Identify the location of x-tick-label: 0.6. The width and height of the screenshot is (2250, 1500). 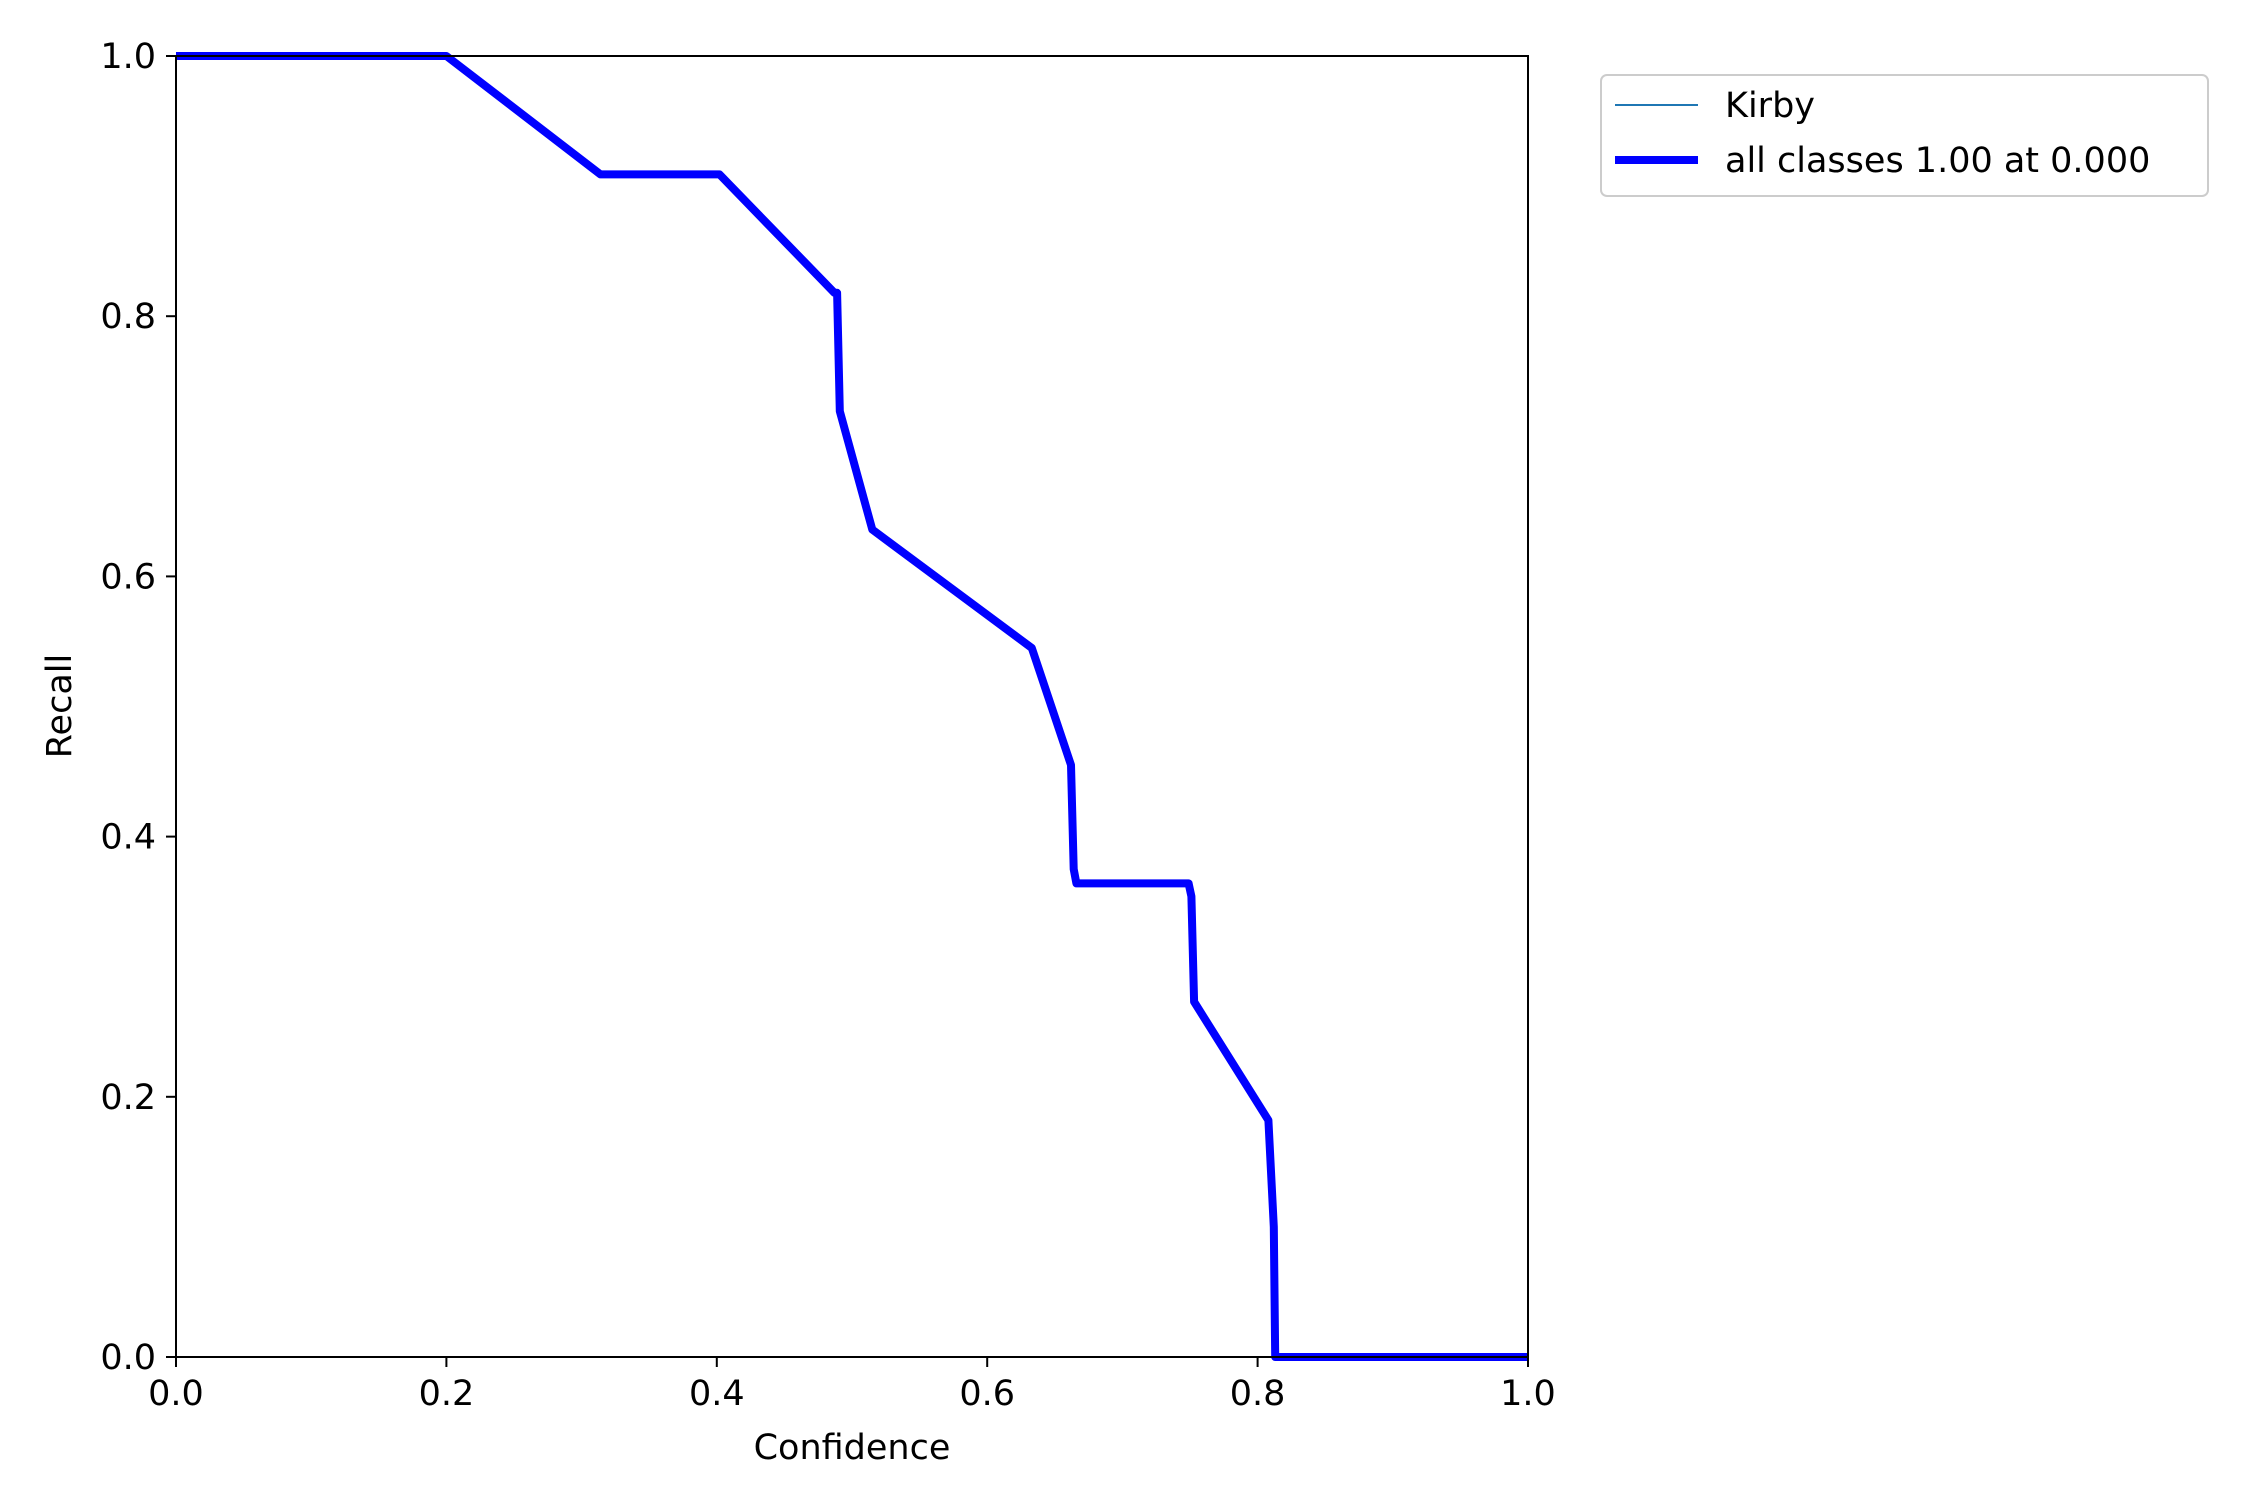
(987, 1394).